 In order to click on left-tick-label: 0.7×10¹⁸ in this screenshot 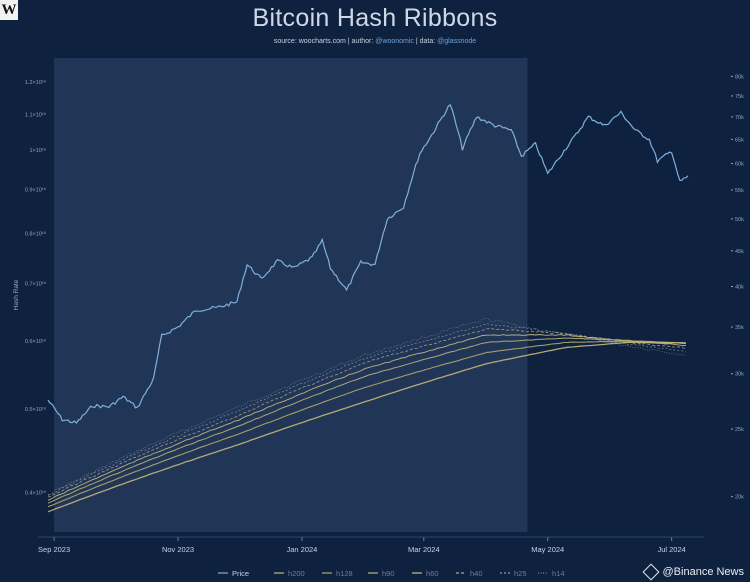, I will do `click(35, 284)`.